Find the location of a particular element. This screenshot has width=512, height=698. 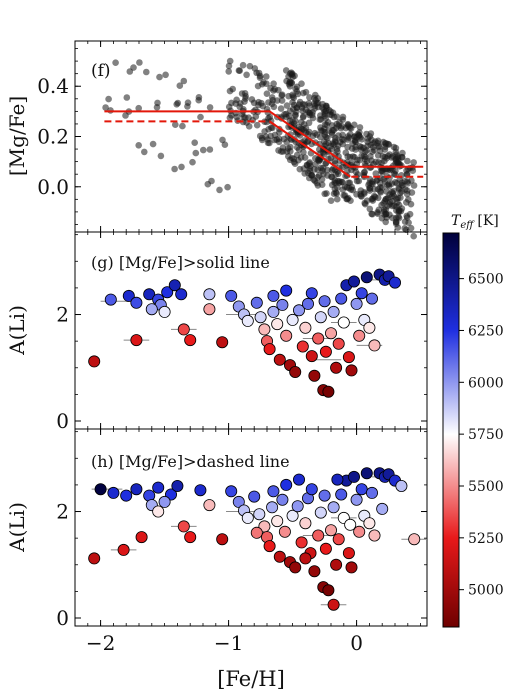

x-axis-label: [Fe/H] is located at coordinates (251, 679).